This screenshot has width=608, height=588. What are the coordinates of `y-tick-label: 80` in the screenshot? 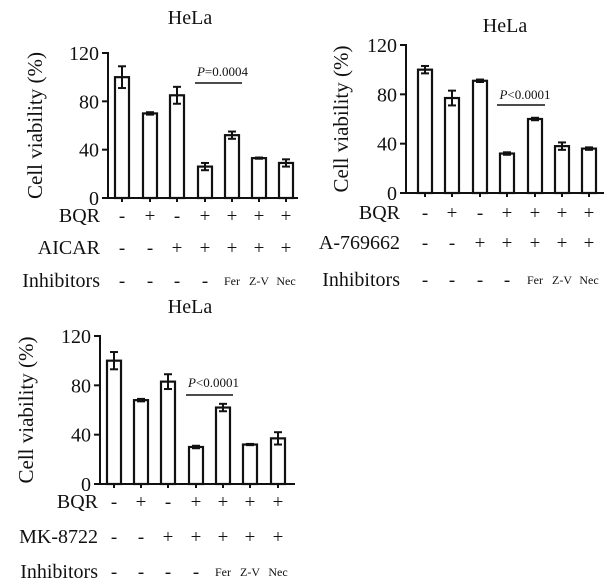 It's located at (89, 102).